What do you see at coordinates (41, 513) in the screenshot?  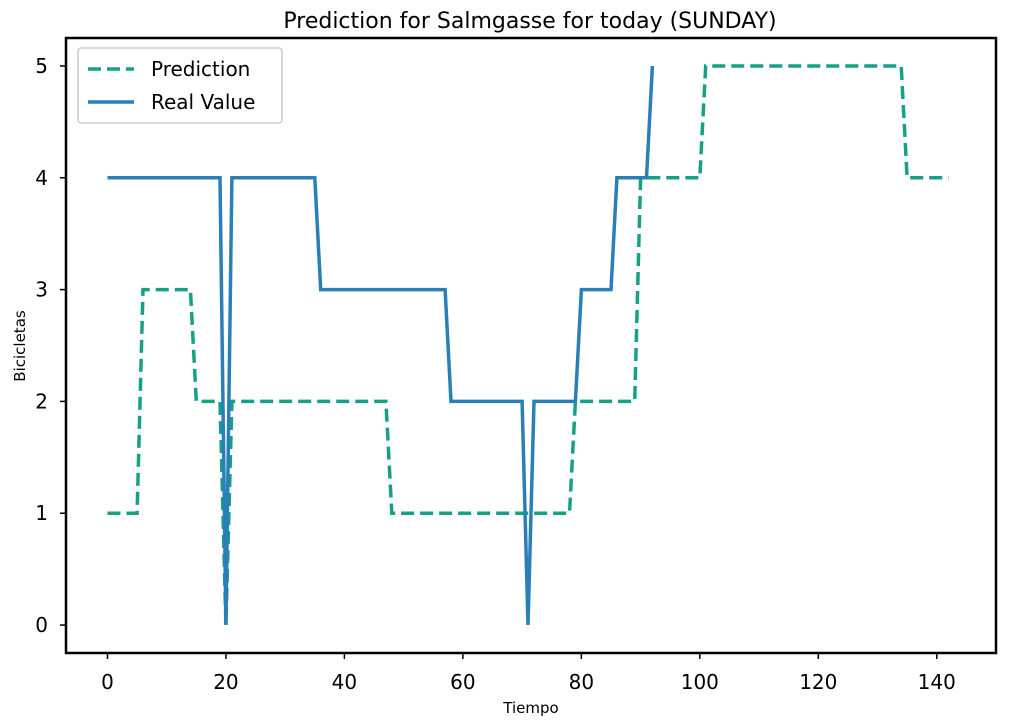 I see `y-tick-label: 1` at bounding box center [41, 513].